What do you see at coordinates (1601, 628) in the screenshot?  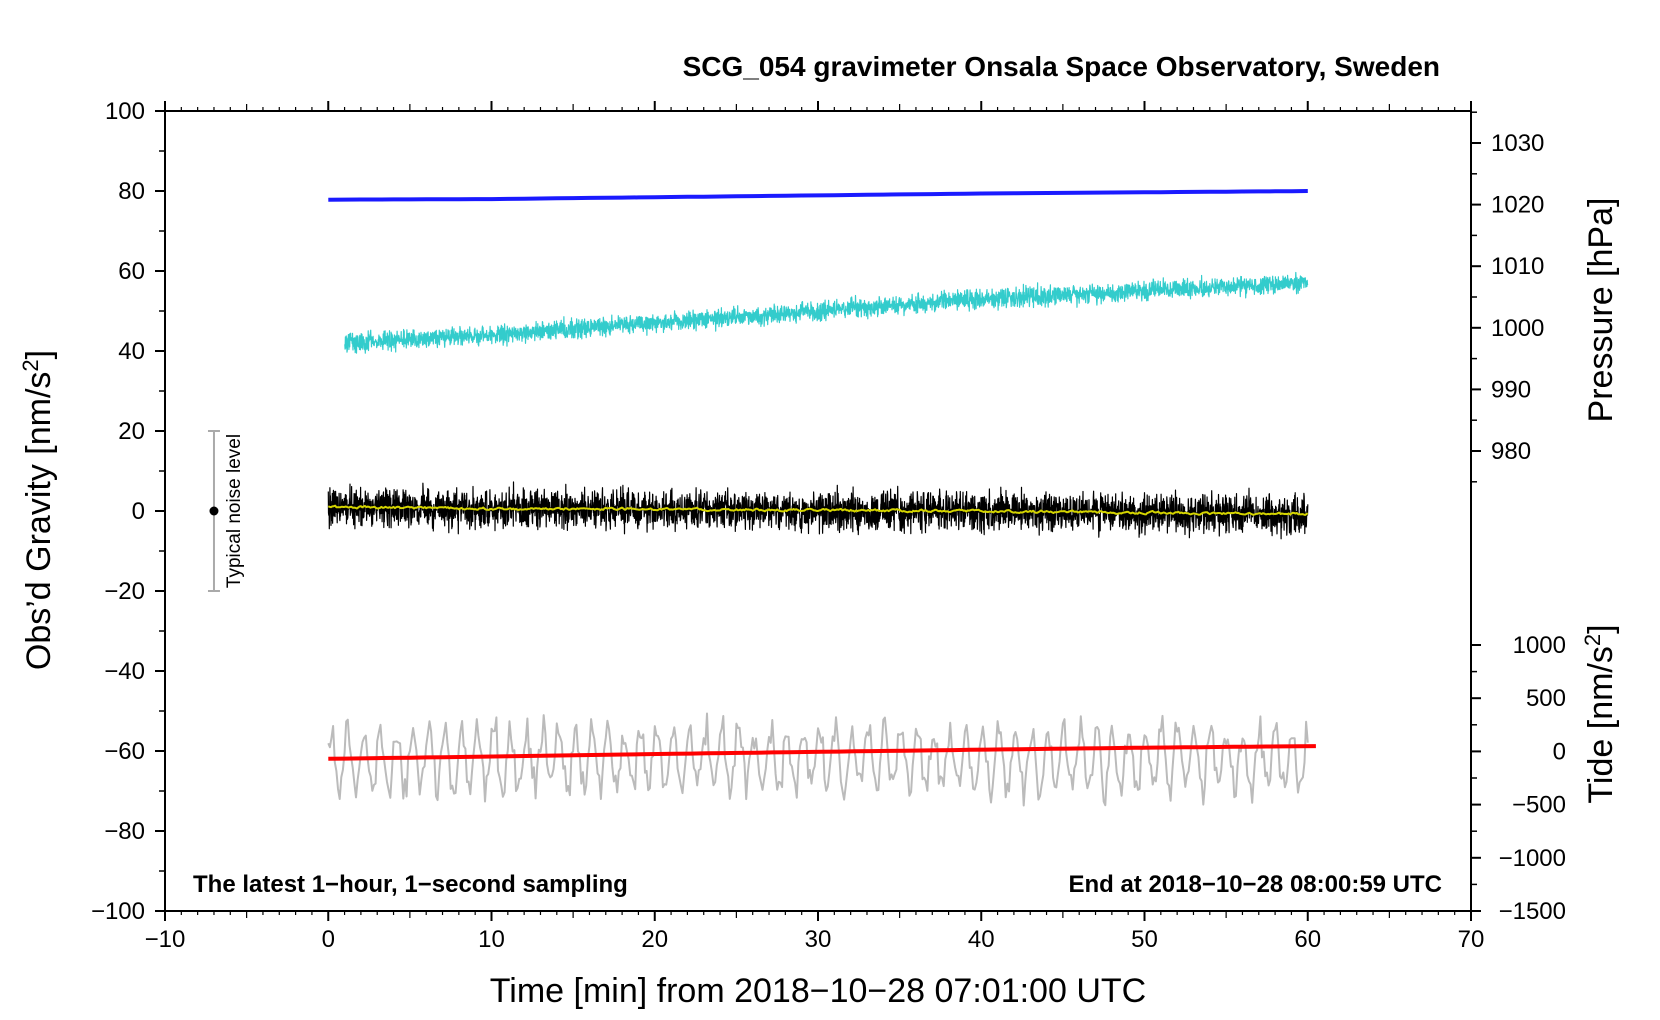 I see `y-axis-tide-title-end: ]` at bounding box center [1601, 628].